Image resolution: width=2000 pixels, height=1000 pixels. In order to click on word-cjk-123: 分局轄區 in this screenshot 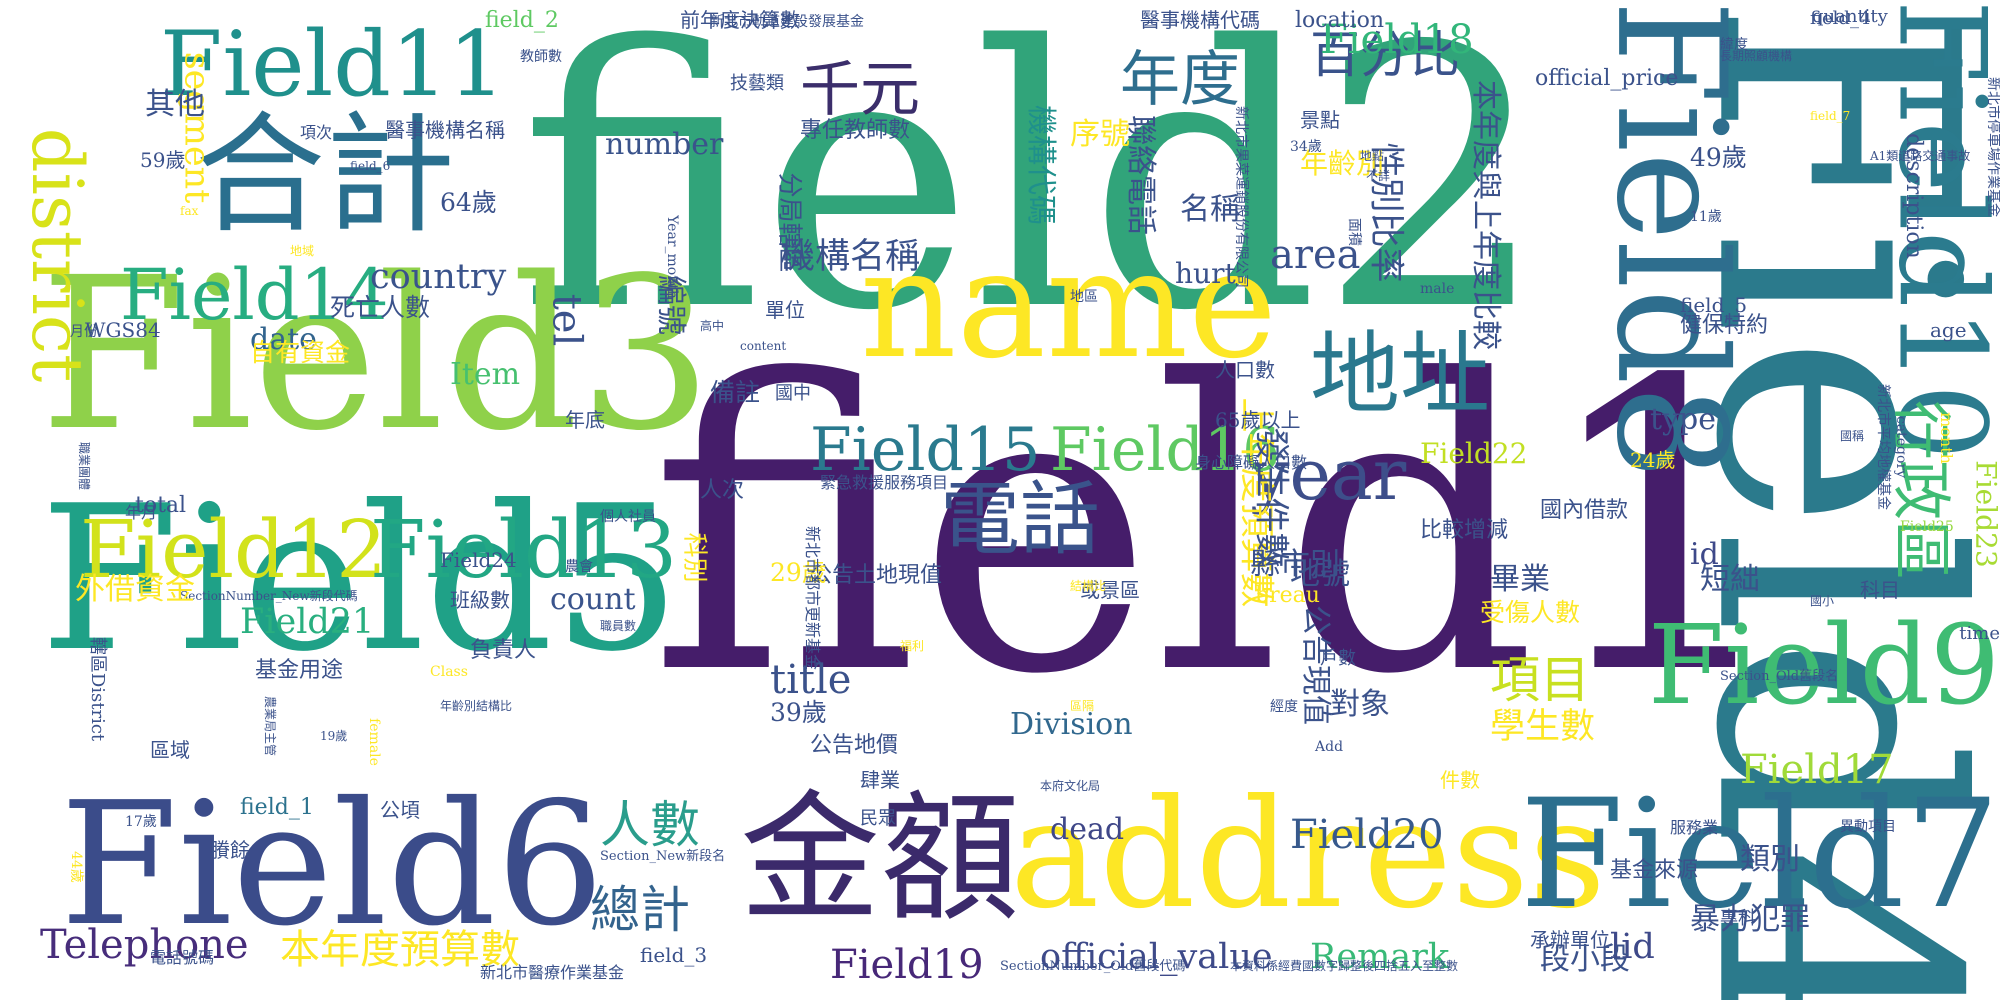, I will do `click(790, 222)`.